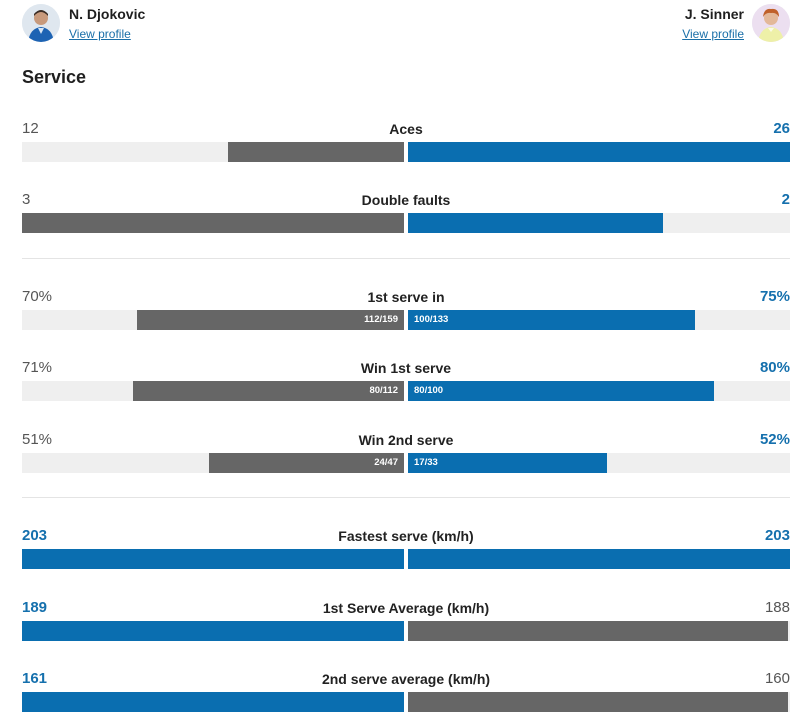 The image size is (808, 715). Describe the element at coordinates (774, 367) in the screenshot. I see `stat-right-value: 80%` at that location.